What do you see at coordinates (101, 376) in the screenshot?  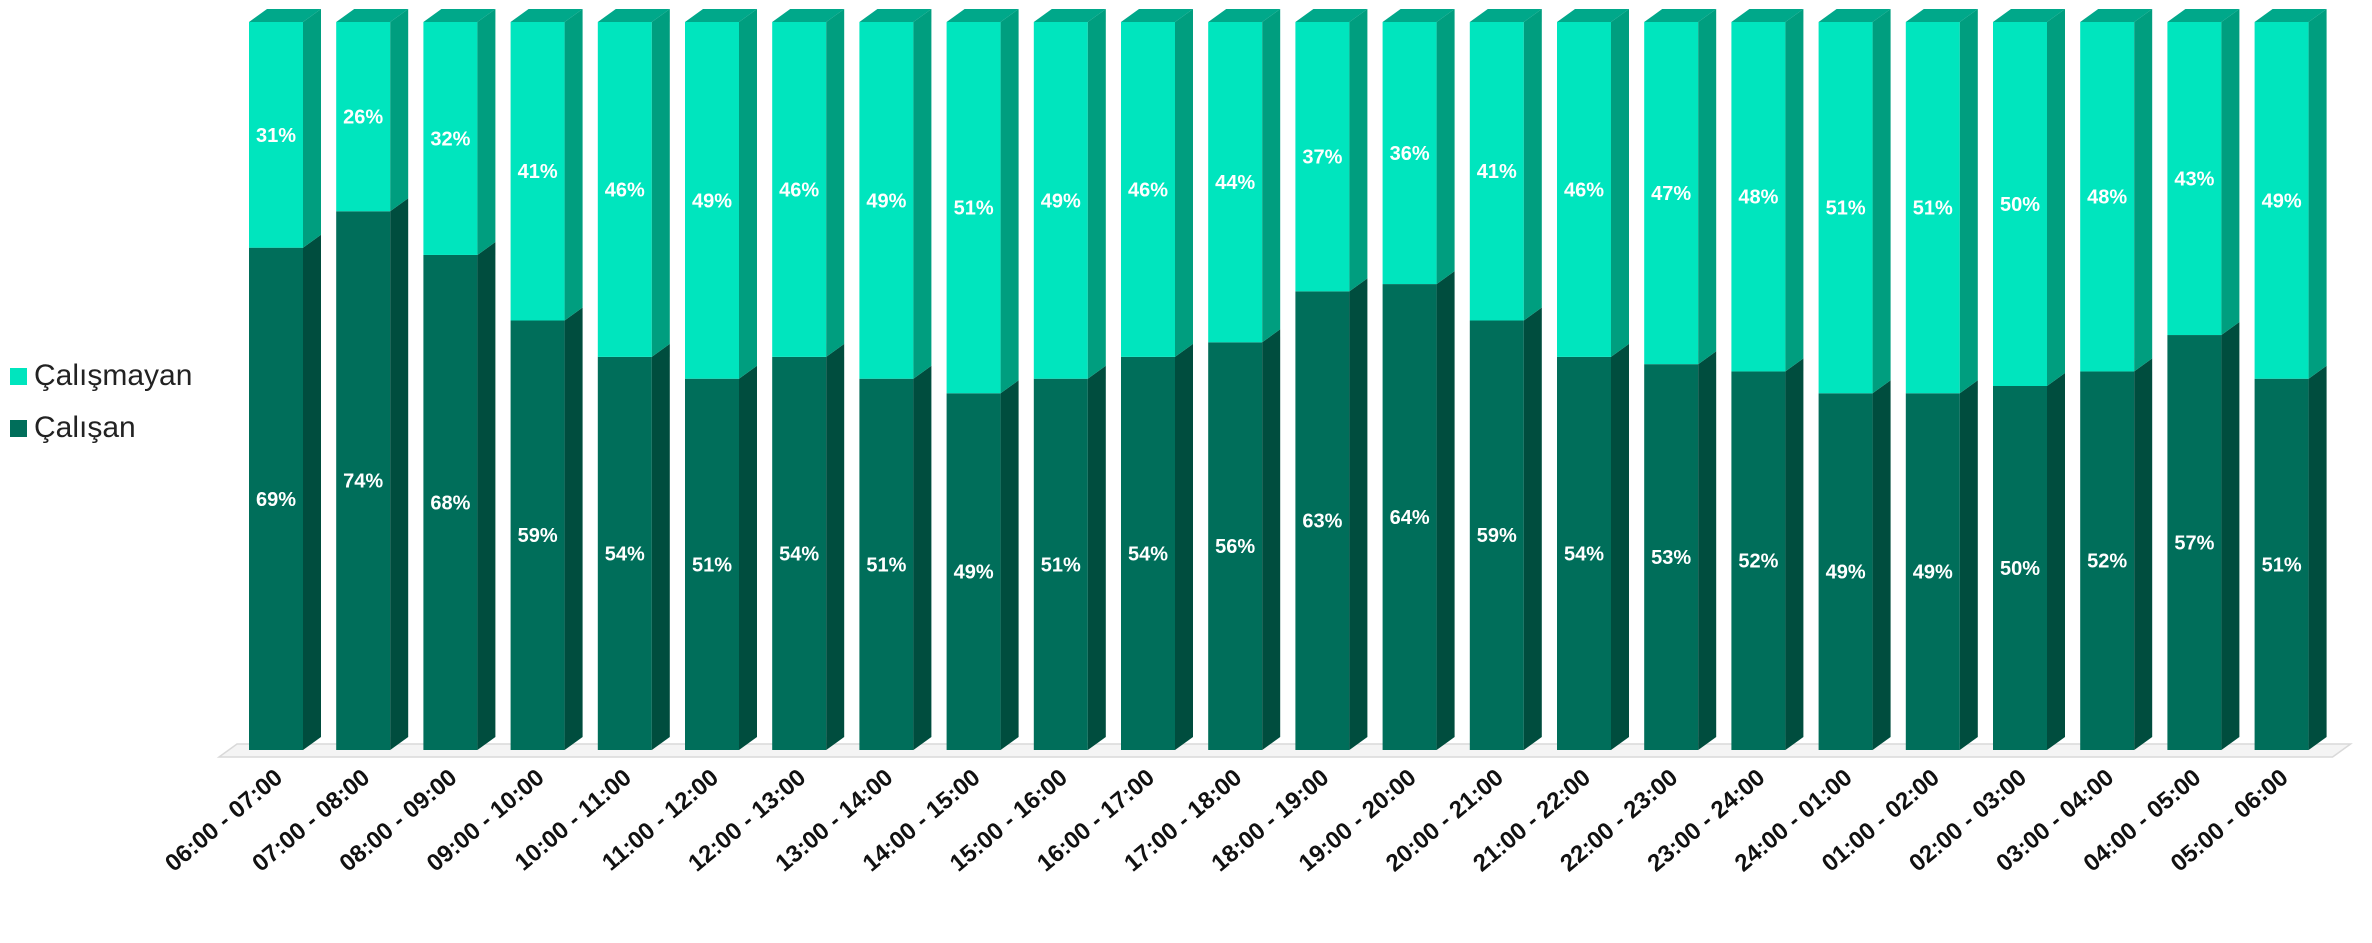 I see `legend-item-calismayan: Çalışmayan` at bounding box center [101, 376].